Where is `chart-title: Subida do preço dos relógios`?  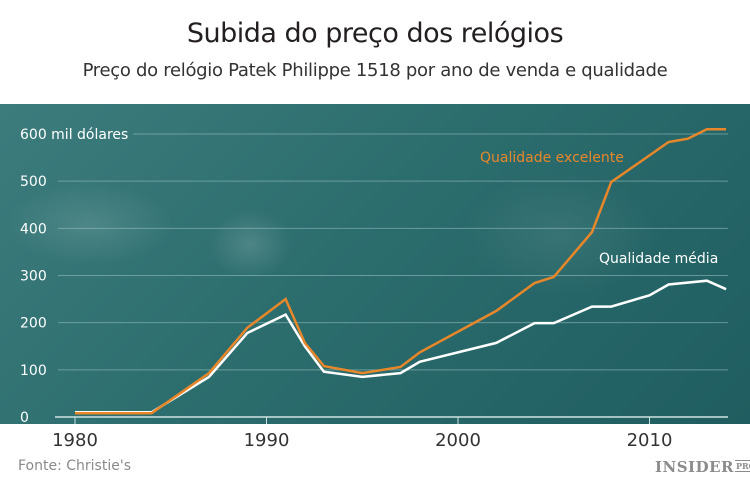
chart-title: Subida do preço dos relógios is located at coordinates (375, 33).